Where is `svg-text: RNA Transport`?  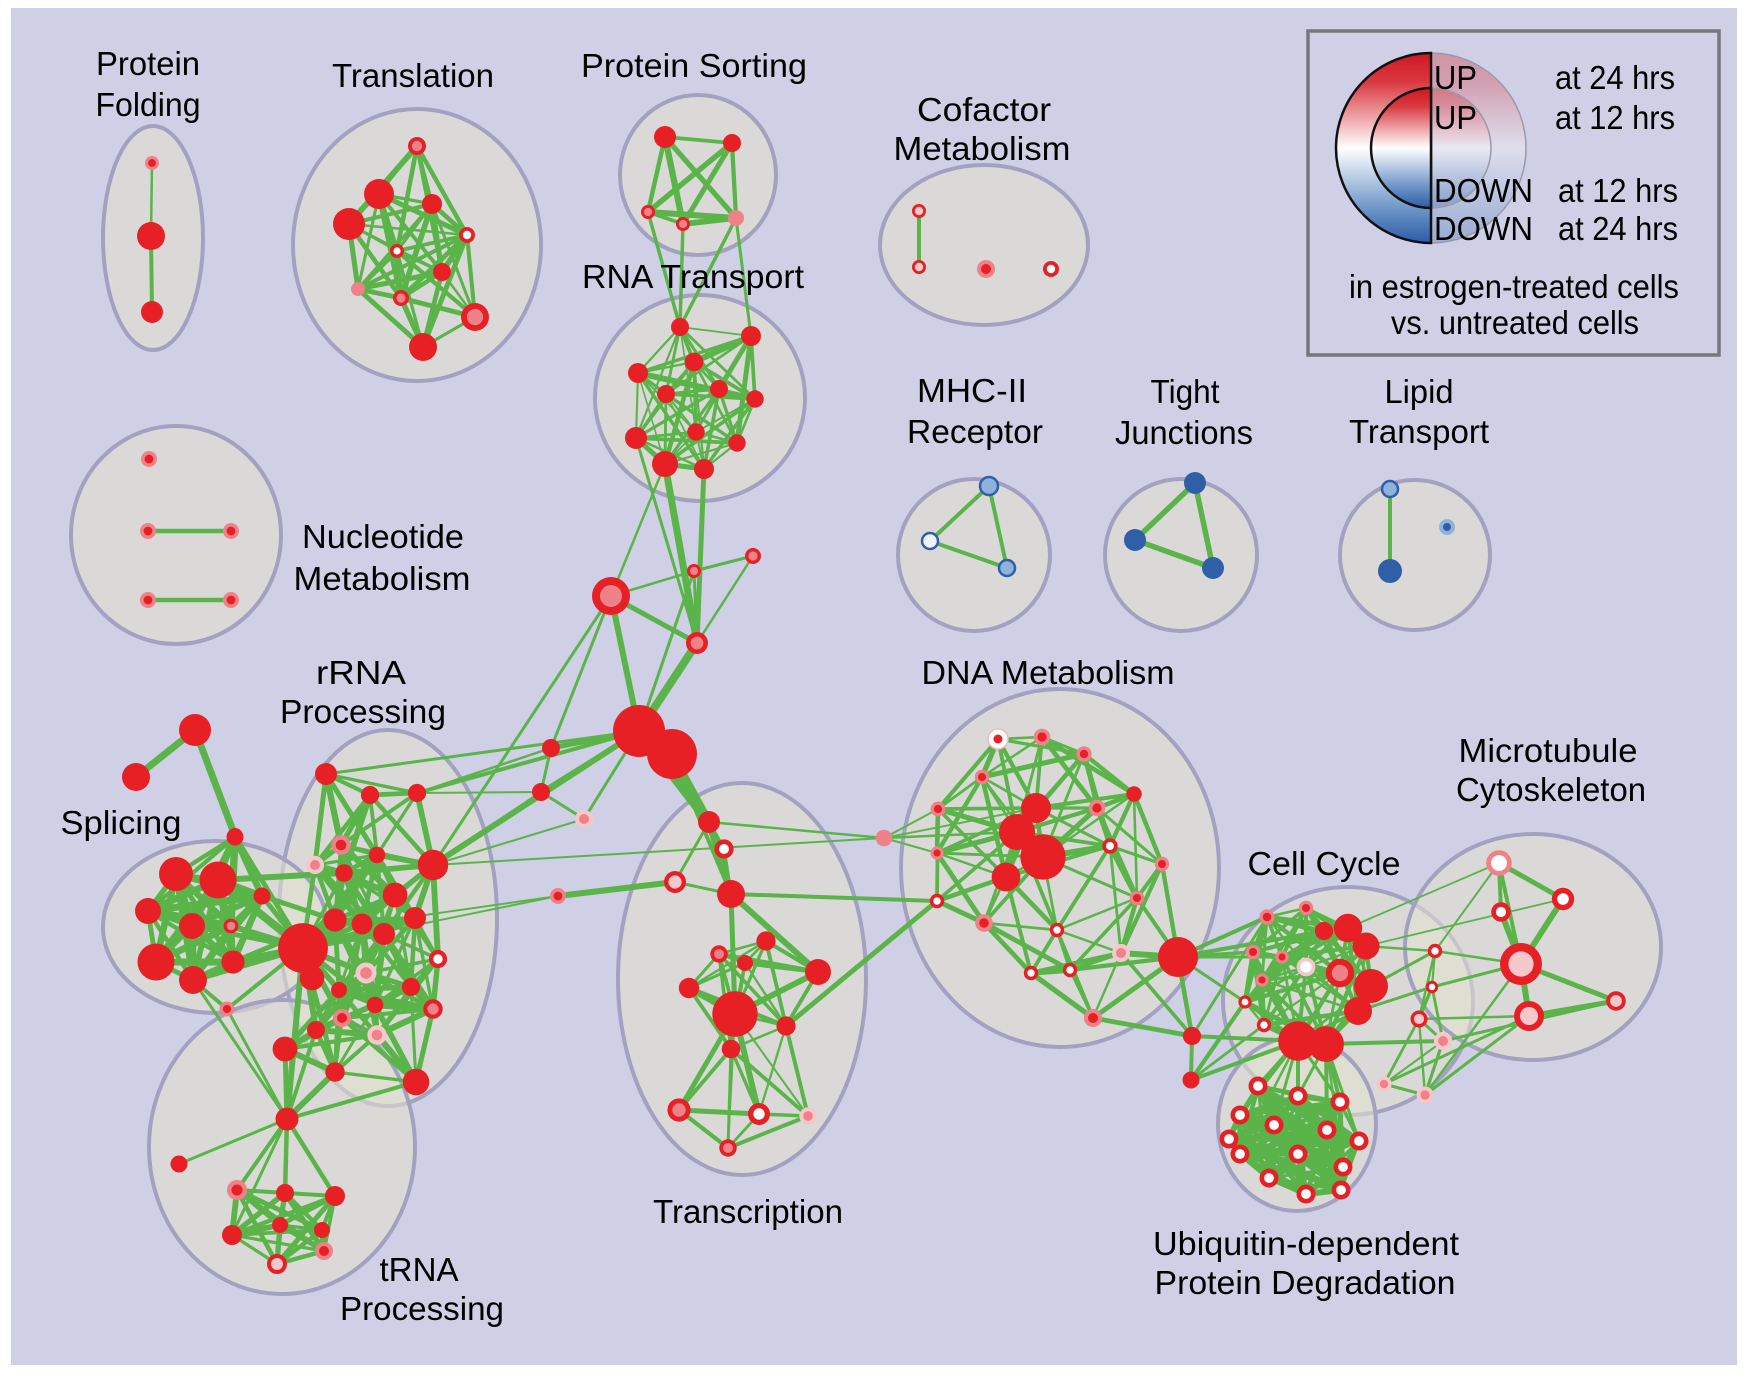 svg-text: RNA Transport is located at coordinates (693, 276).